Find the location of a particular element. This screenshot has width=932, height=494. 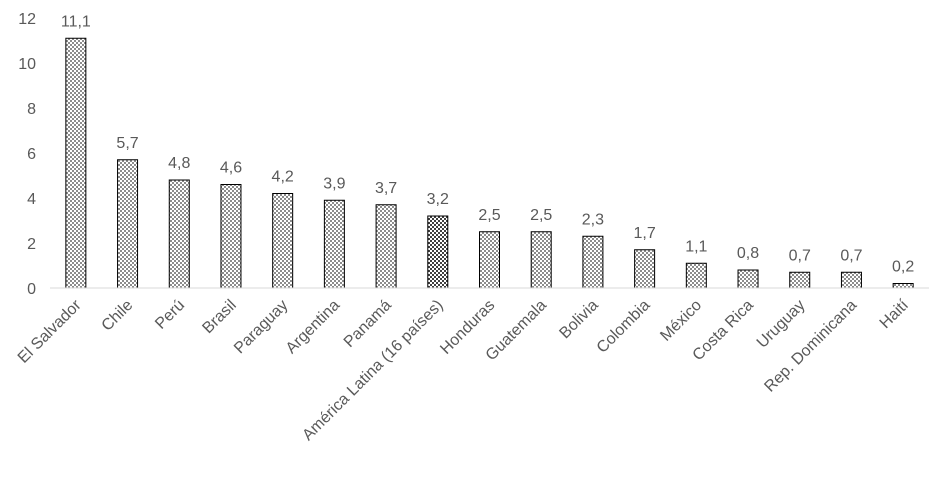

x-tick-label: Paraguay is located at coordinates (261, 327).